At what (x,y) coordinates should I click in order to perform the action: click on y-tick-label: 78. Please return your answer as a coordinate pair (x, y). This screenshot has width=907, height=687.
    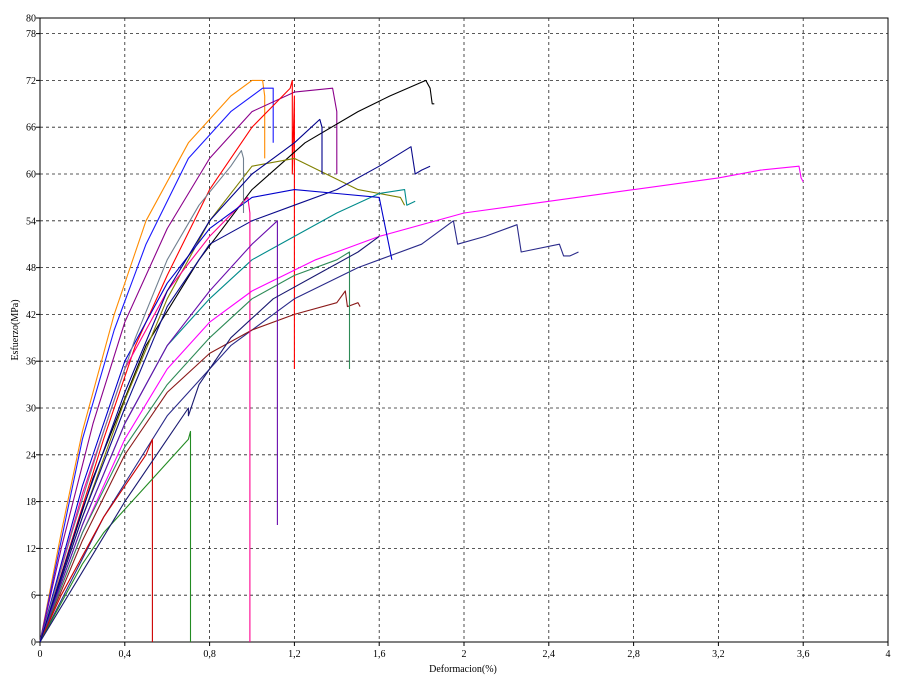
    Looking at the image, I should click on (31, 34).